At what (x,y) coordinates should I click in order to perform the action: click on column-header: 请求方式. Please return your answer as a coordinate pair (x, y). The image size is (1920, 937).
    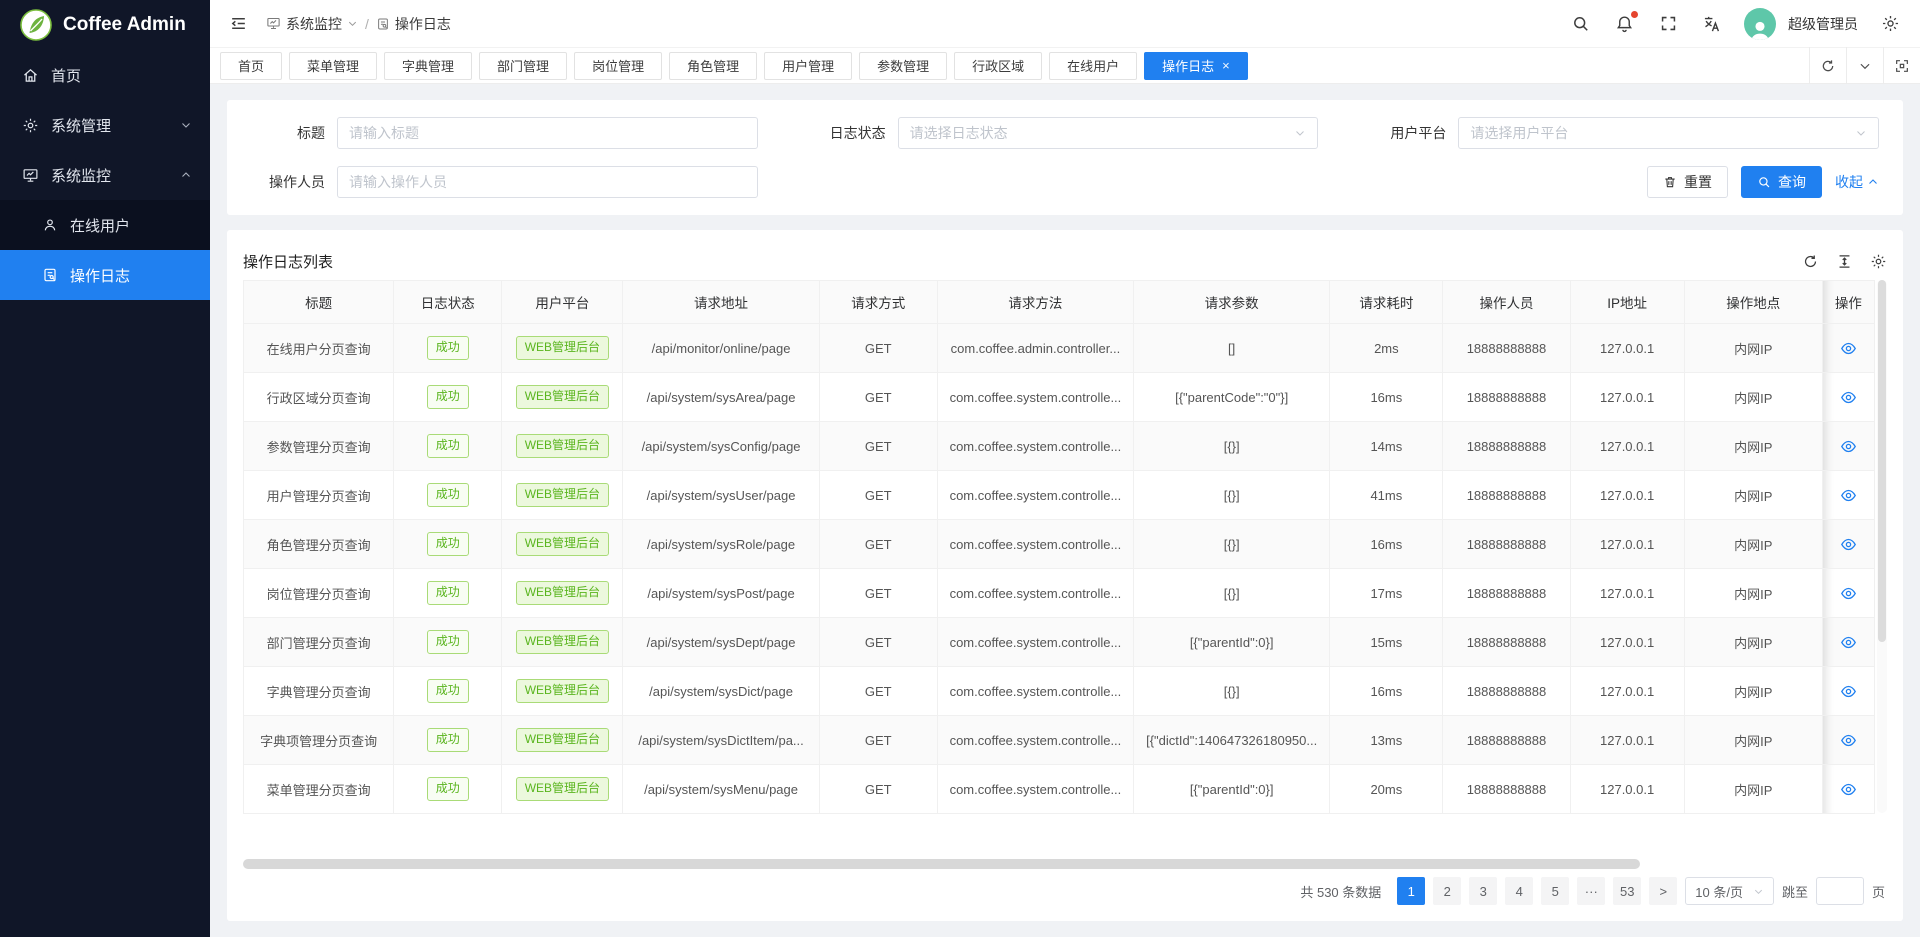
    Looking at the image, I should click on (878, 302).